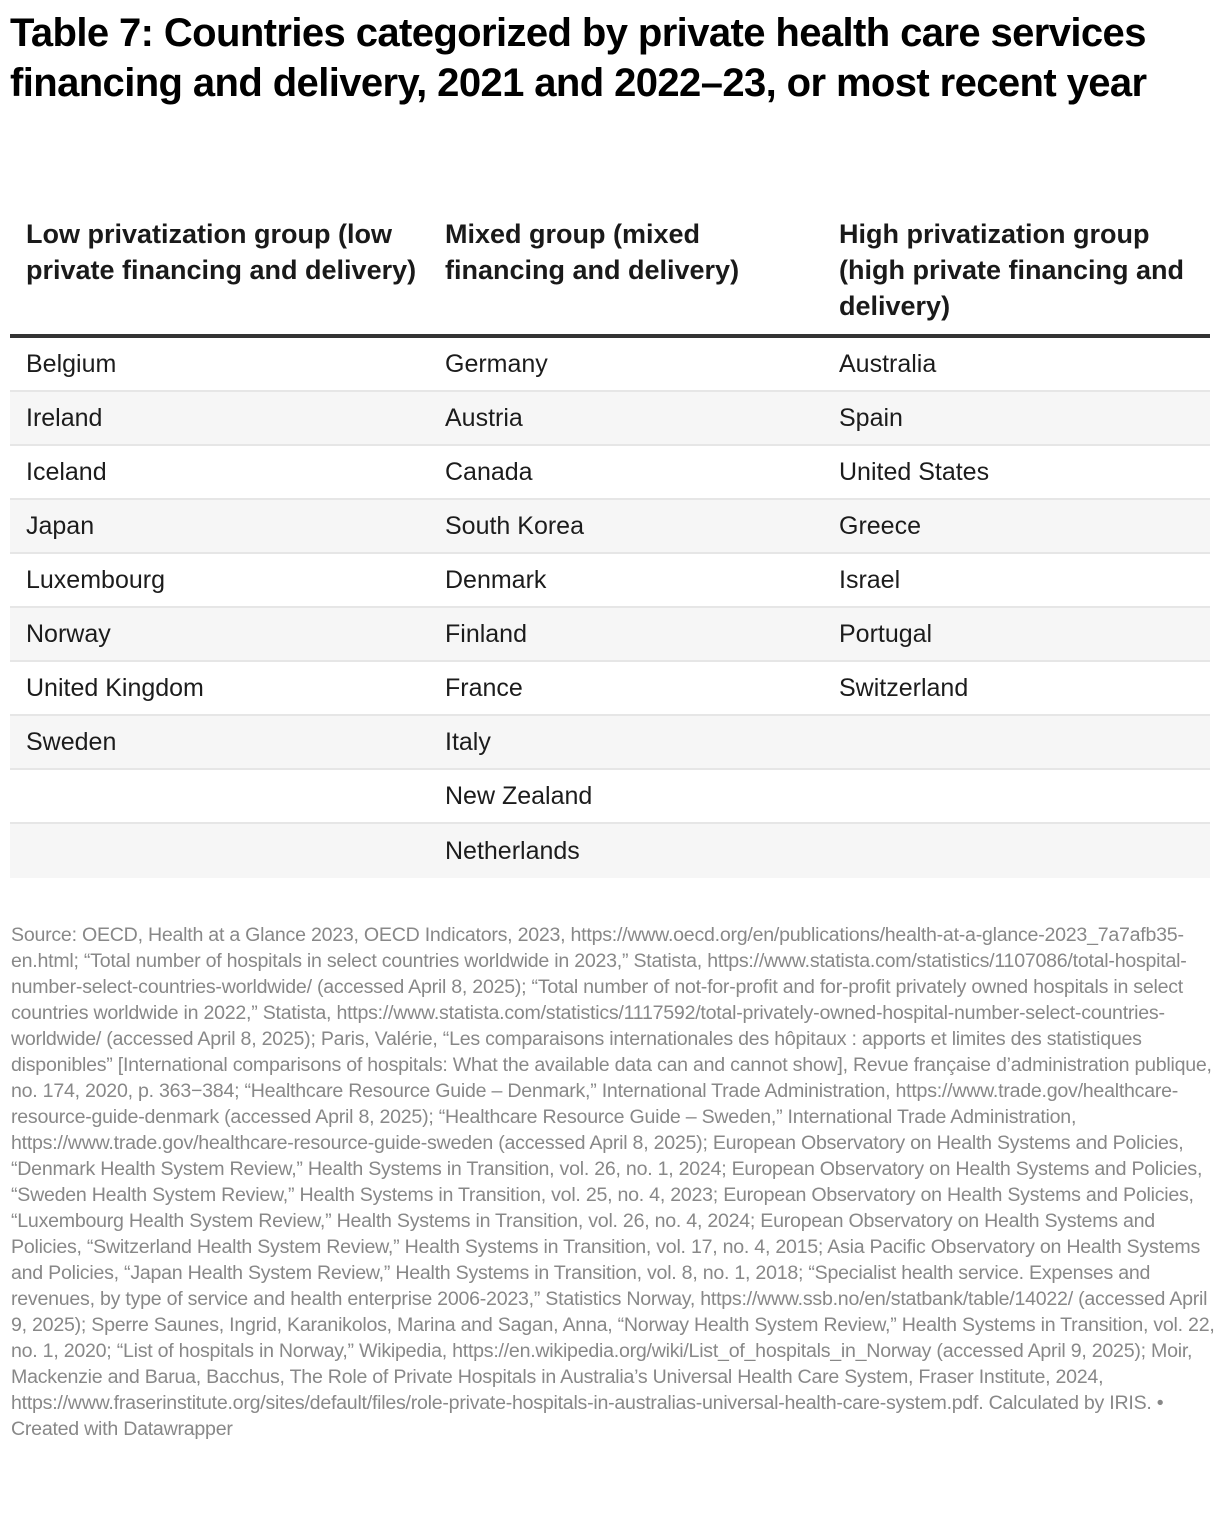 Image resolution: width=1220 pixels, height=1530 pixels. Describe the element at coordinates (519, 796) in the screenshot. I see `cell-mixed: New Zealand` at that location.